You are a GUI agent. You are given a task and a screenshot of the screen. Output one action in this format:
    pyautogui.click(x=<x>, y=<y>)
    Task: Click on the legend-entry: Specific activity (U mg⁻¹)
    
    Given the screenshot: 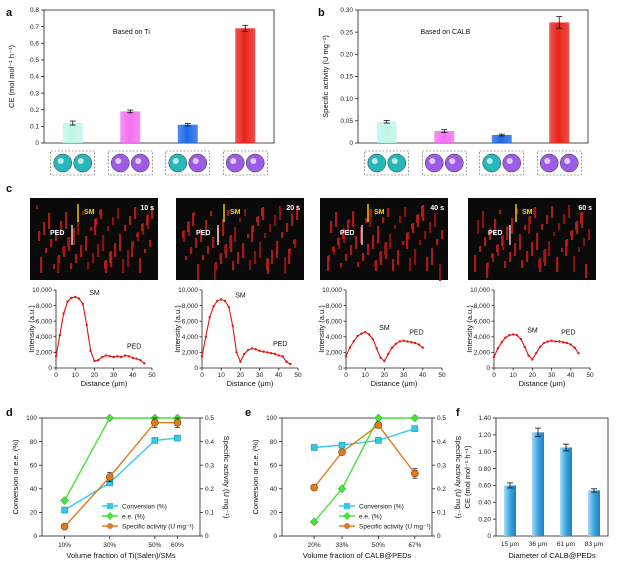 What is the action you would take?
    pyautogui.click(x=395, y=526)
    